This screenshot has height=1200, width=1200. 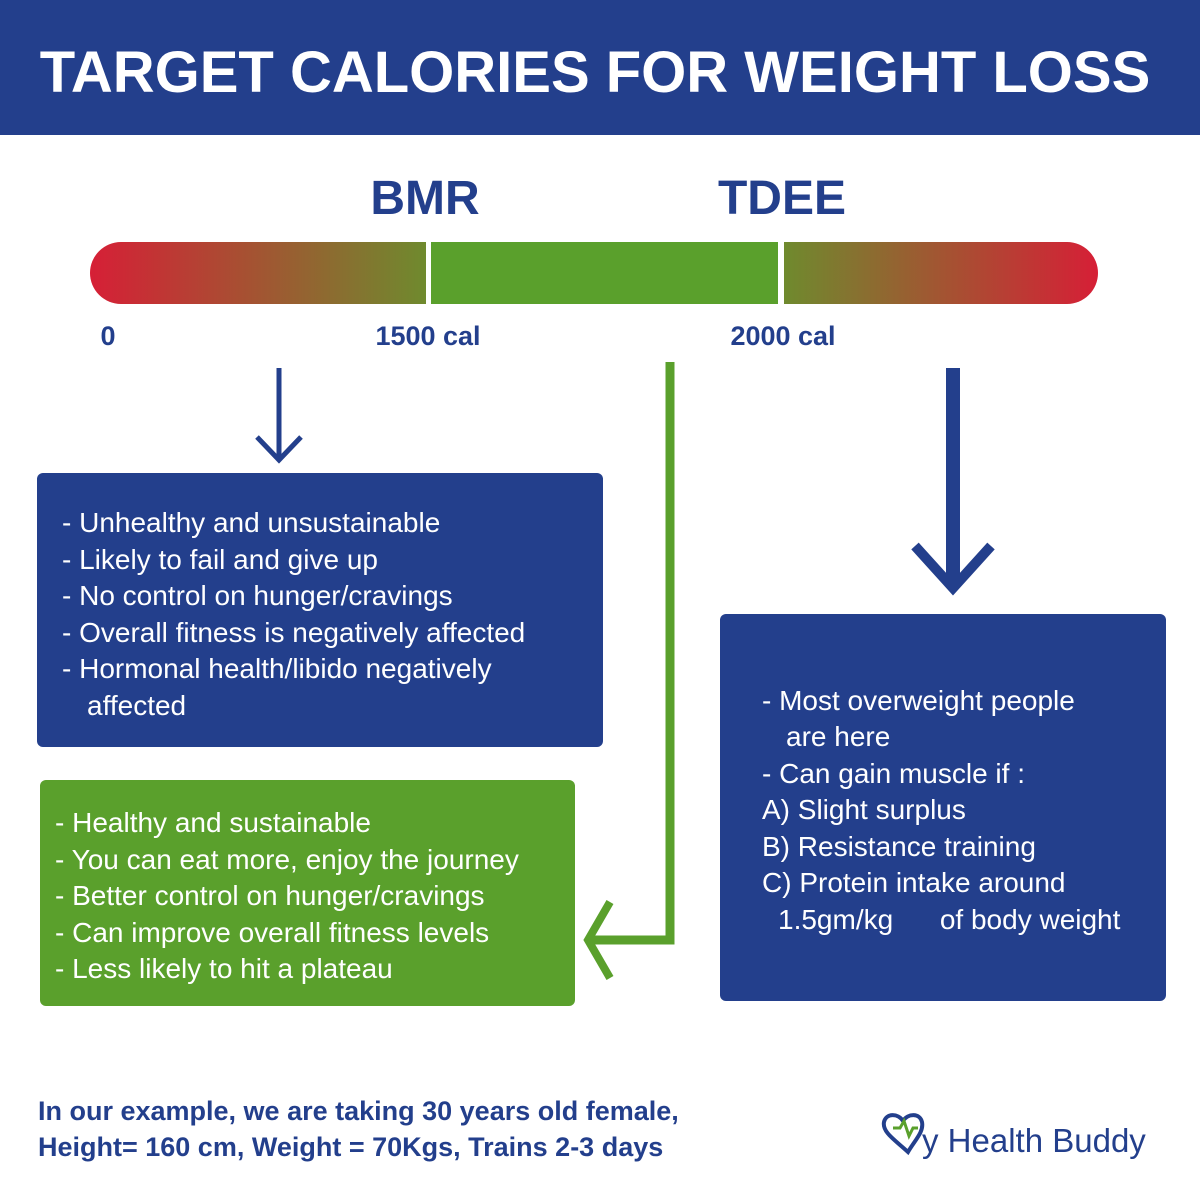 What do you see at coordinates (136, 705) in the screenshot?
I see `box-line: affected` at bounding box center [136, 705].